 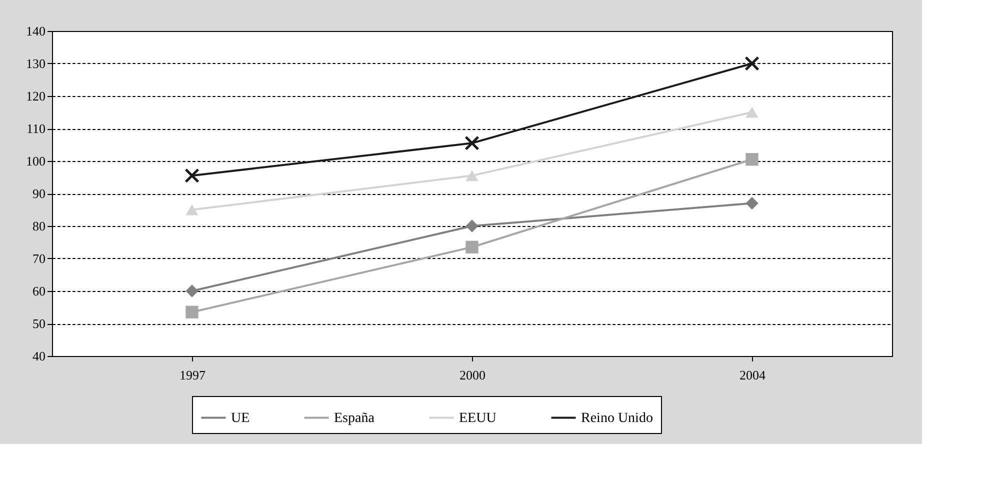 I want to click on y-tick-label: 50, so click(x=39, y=323).